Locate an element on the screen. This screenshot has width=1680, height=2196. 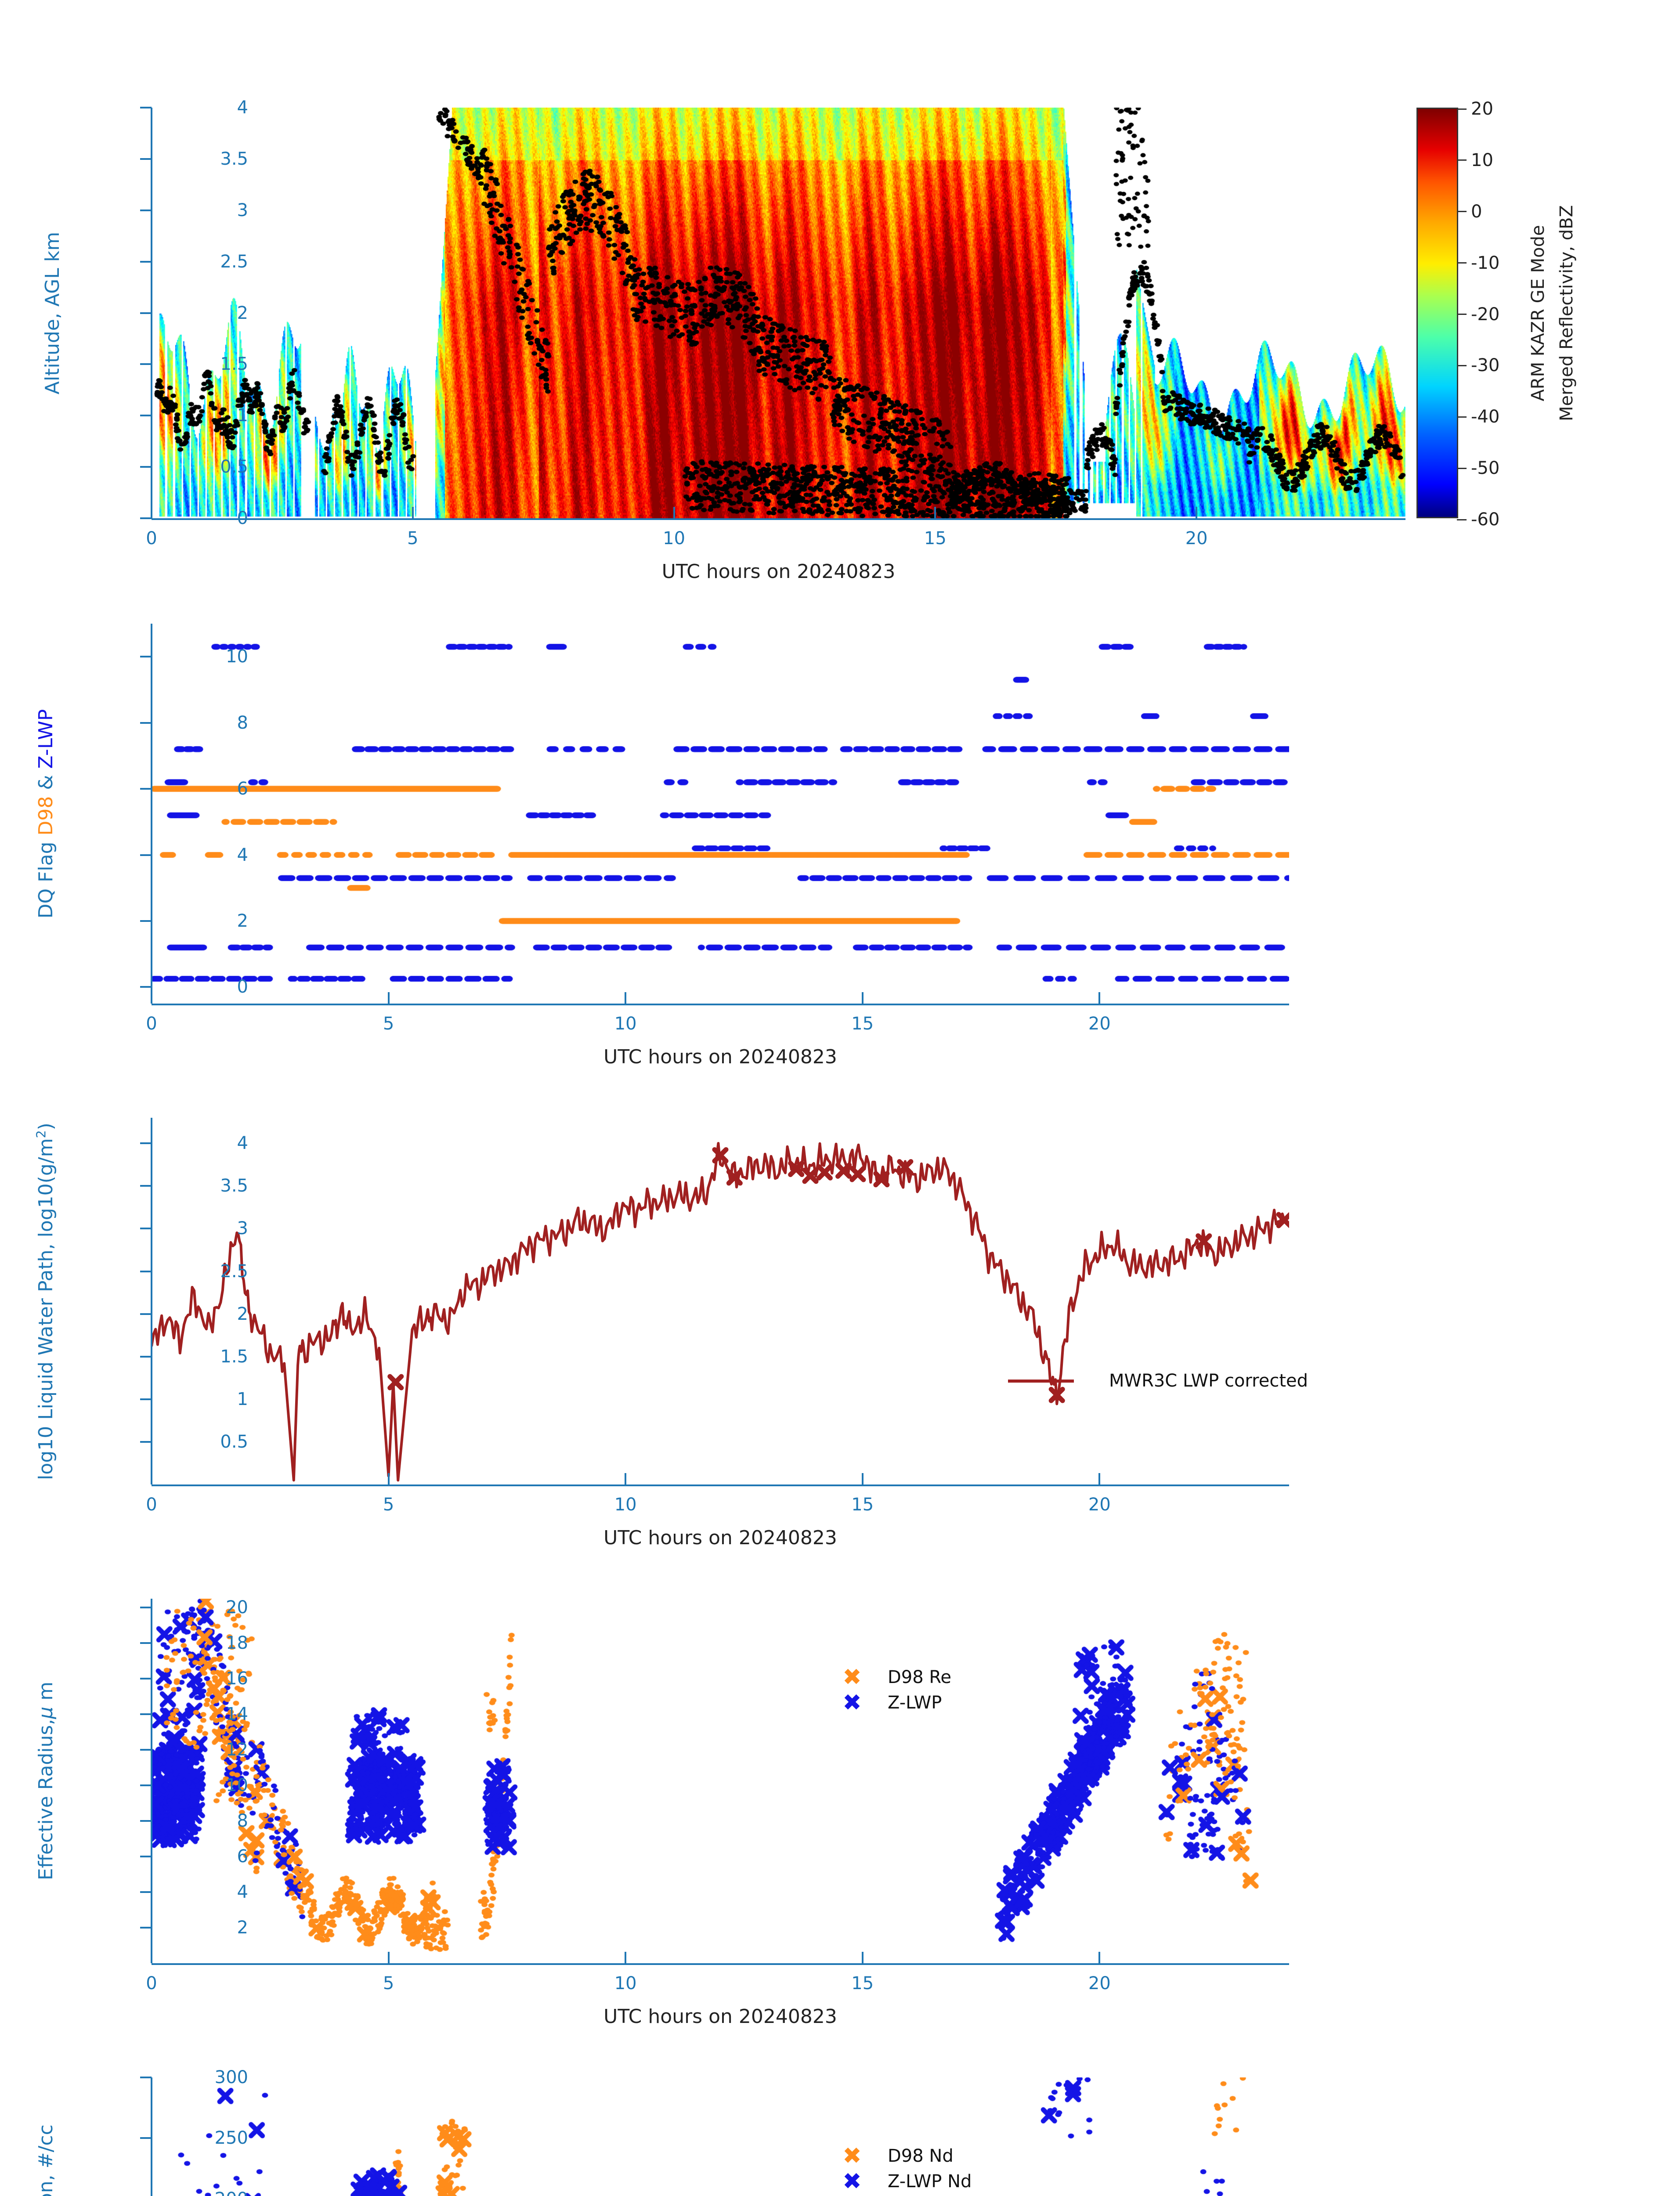
legend-panel3: MWR3C LWP corrected is located at coordinates (1158, 1381).